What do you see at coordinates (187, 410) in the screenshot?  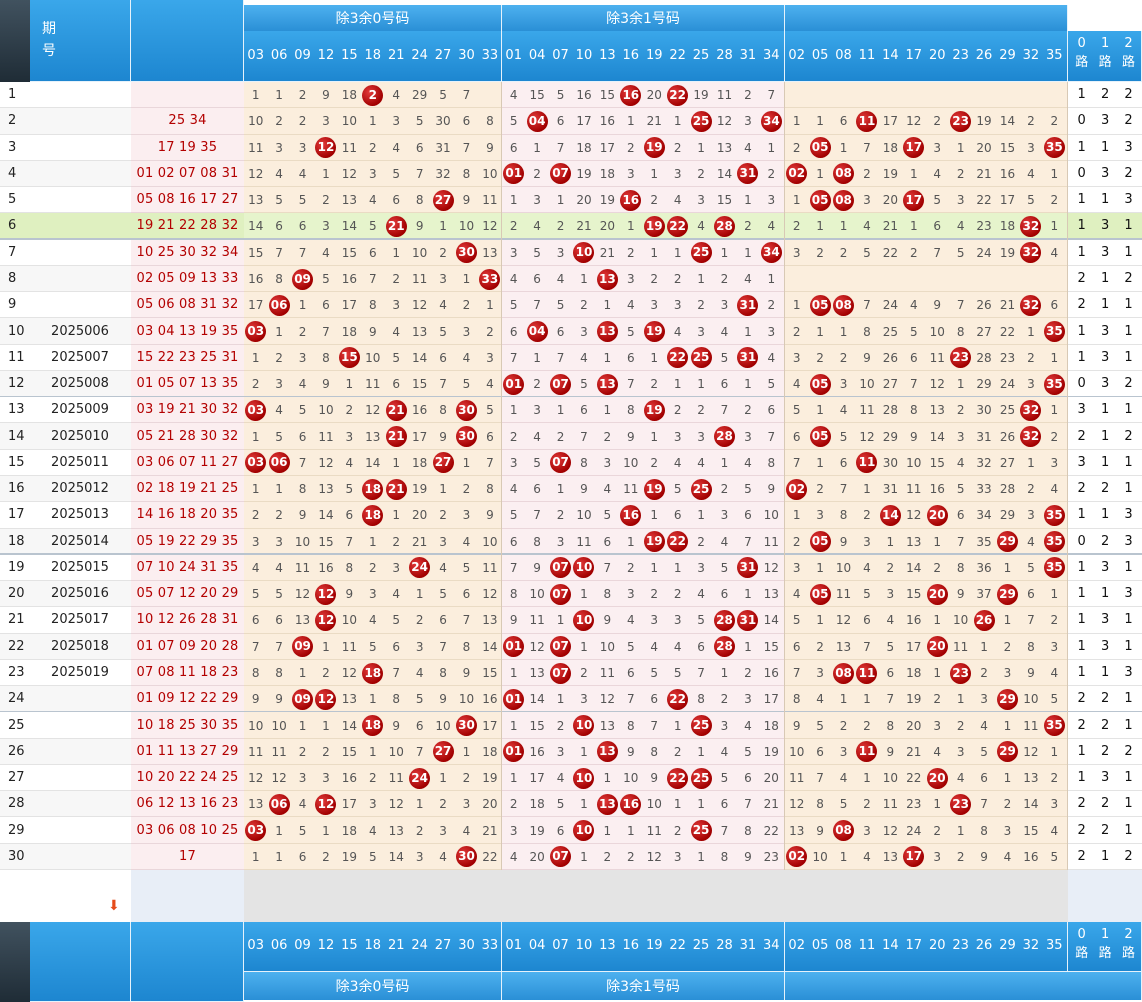 I see `winning-numbers: 03 19 21 30 32` at bounding box center [187, 410].